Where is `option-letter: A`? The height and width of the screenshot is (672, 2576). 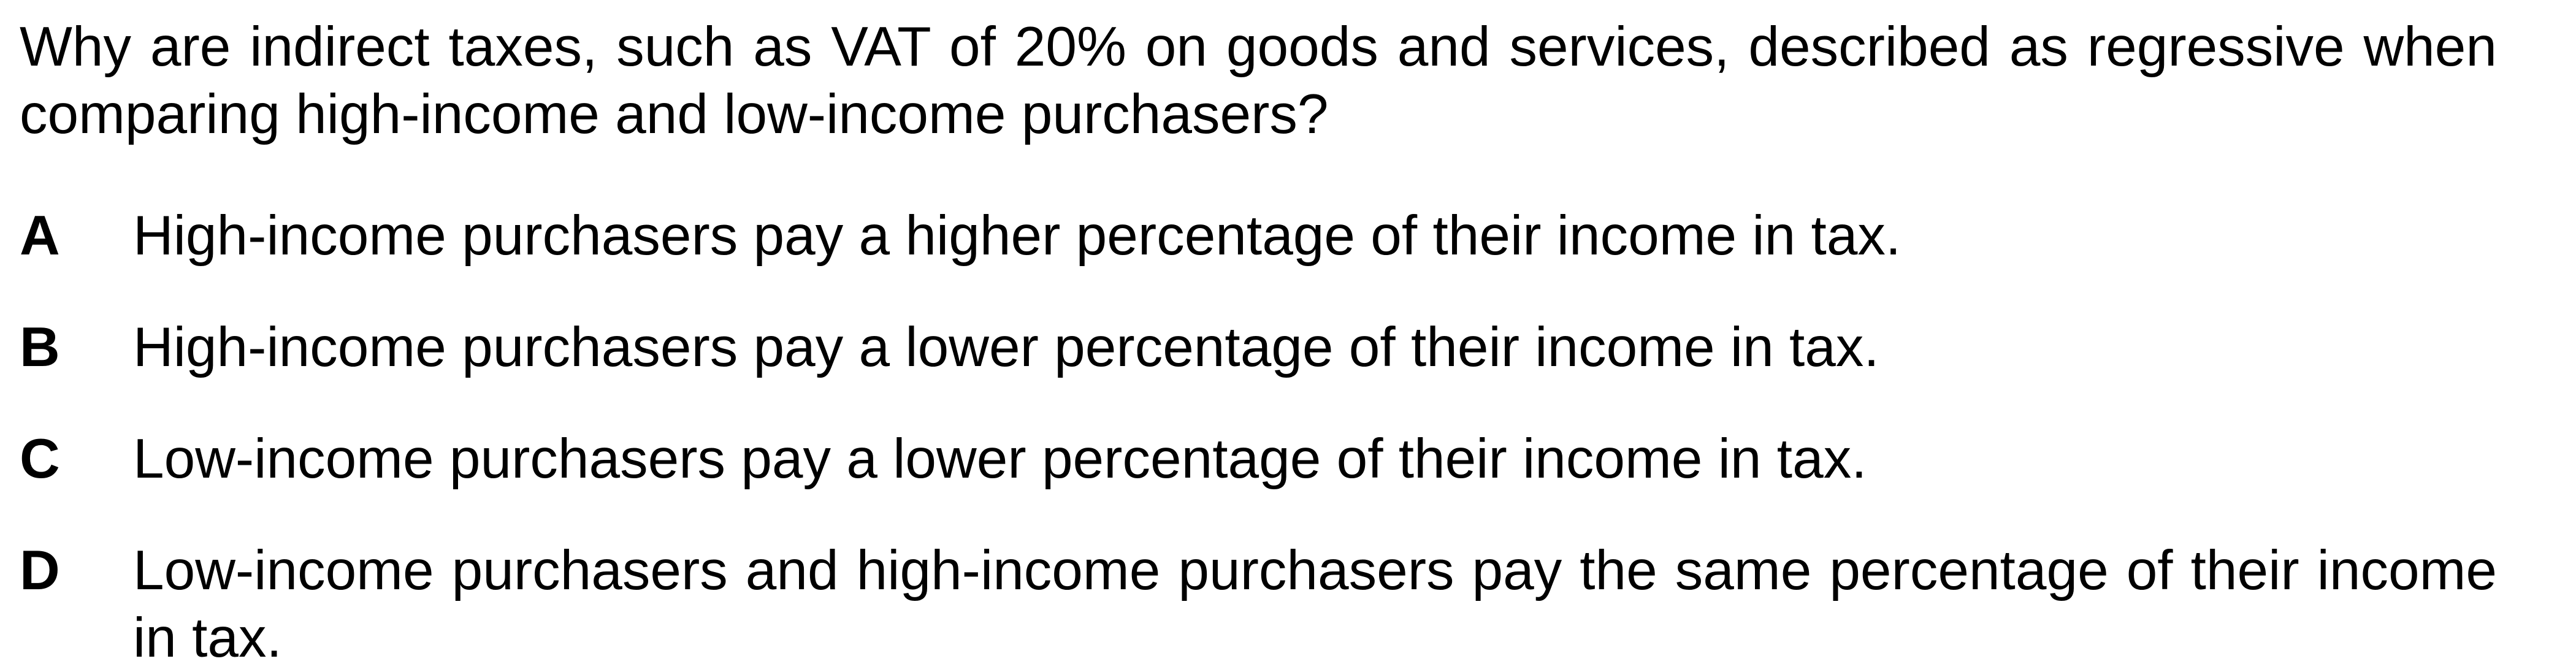 option-letter: A is located at coordinates (40, 236).